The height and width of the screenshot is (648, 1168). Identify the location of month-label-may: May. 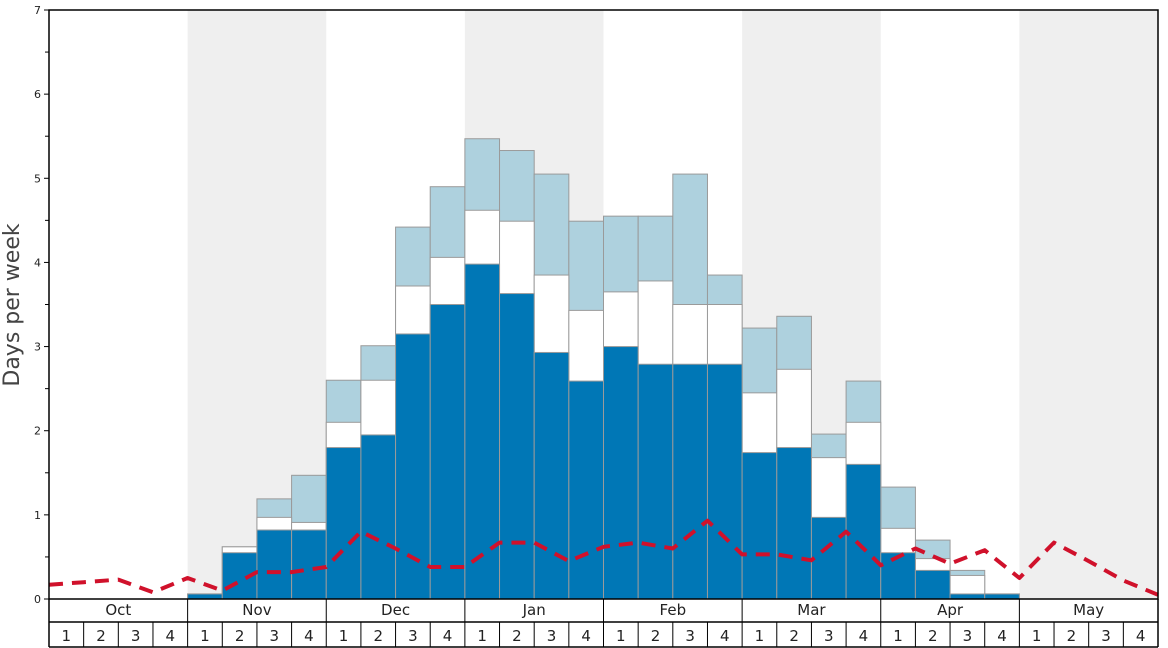
(1088, 610).